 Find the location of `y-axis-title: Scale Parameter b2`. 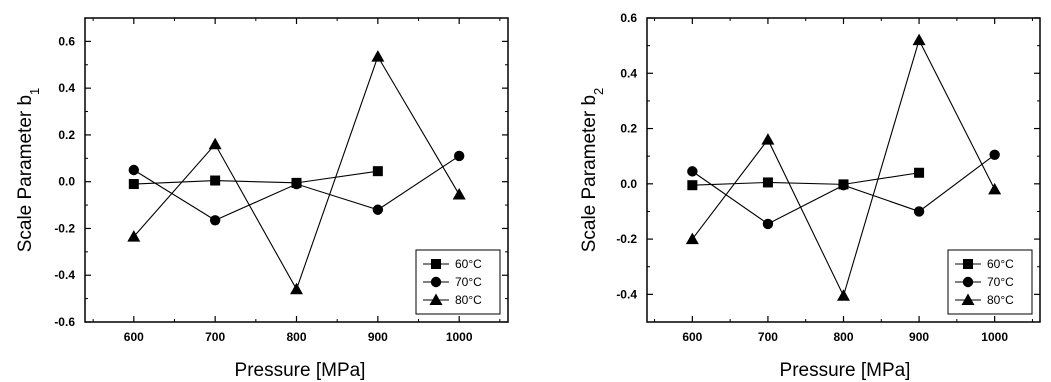

y-axis-title: Scale Parameter b2 is located at coordinates (592, 170).